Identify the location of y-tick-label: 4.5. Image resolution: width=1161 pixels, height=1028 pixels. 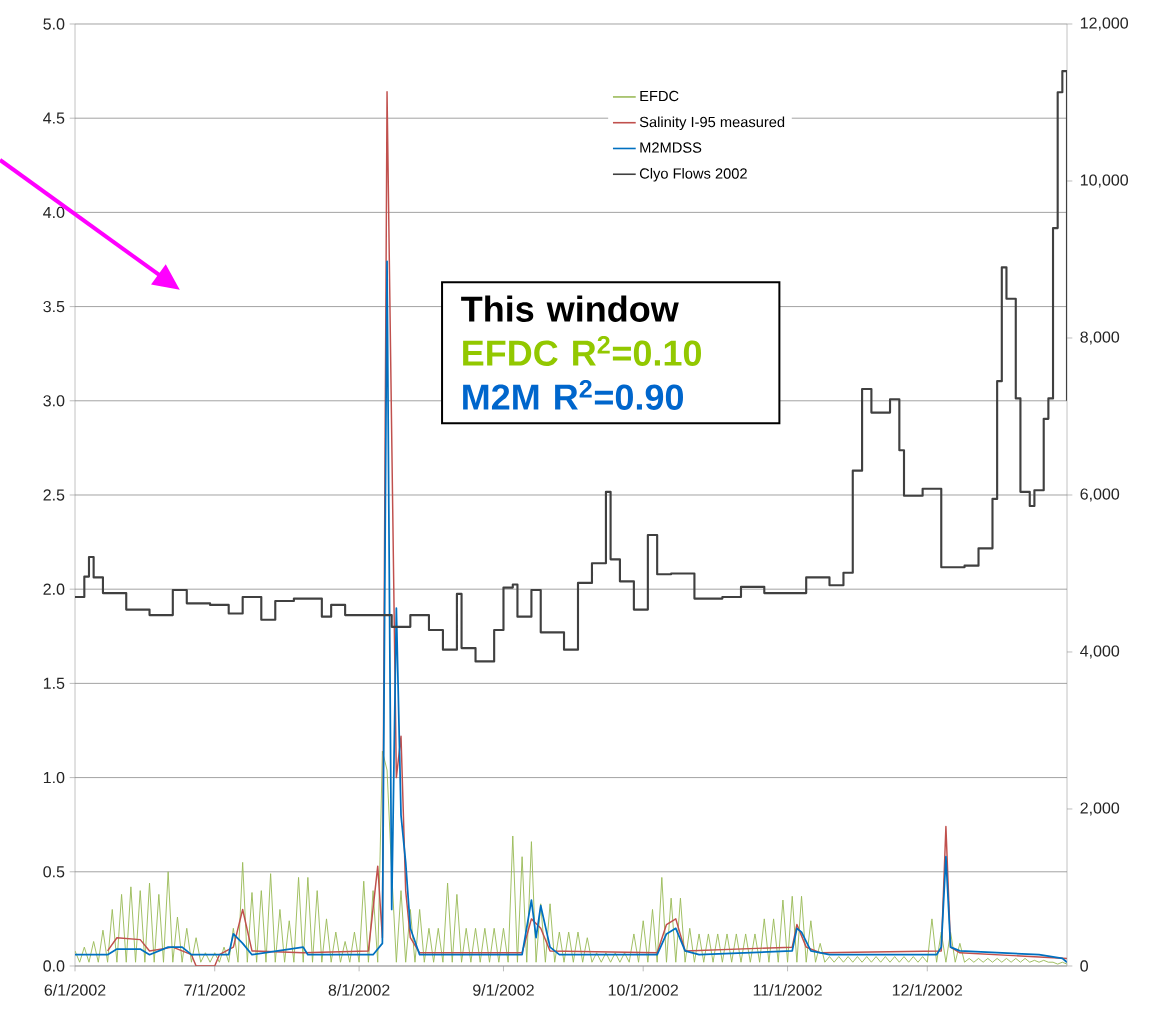
(54, 118).